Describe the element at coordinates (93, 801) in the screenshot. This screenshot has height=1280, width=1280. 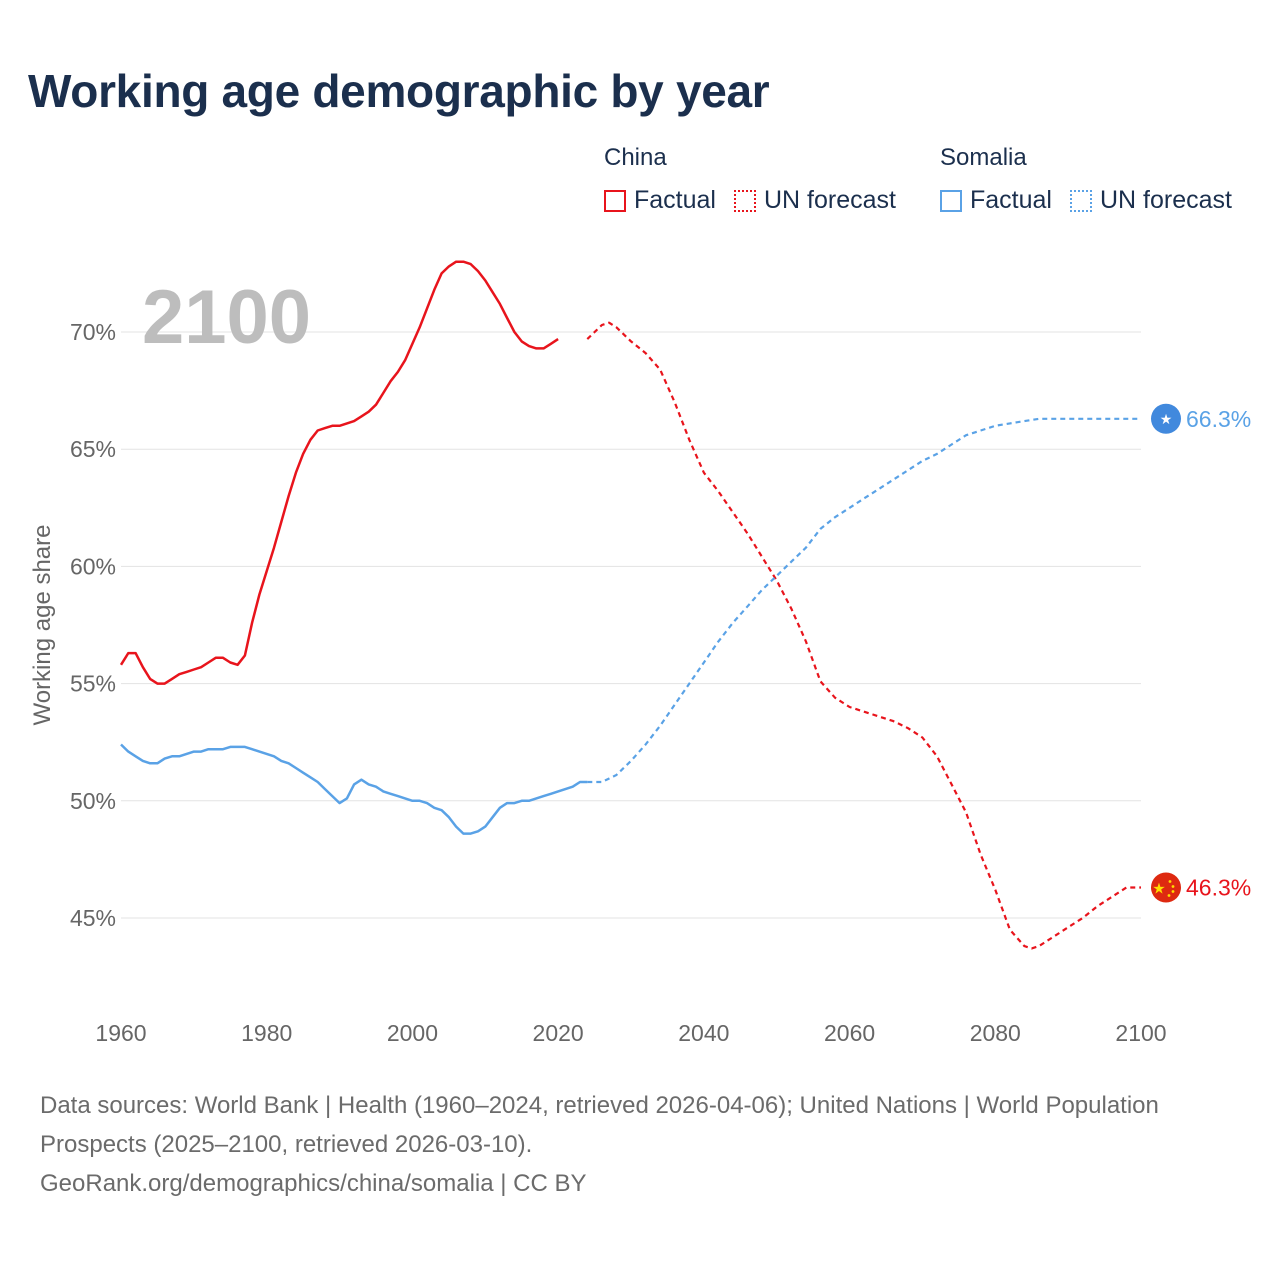
I see `y-tick-label: 50%` at that location.